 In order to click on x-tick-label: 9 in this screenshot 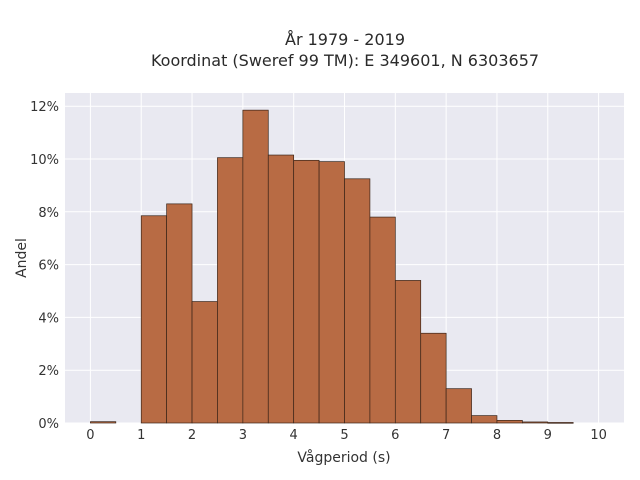, I will do `click(548, 435)`.